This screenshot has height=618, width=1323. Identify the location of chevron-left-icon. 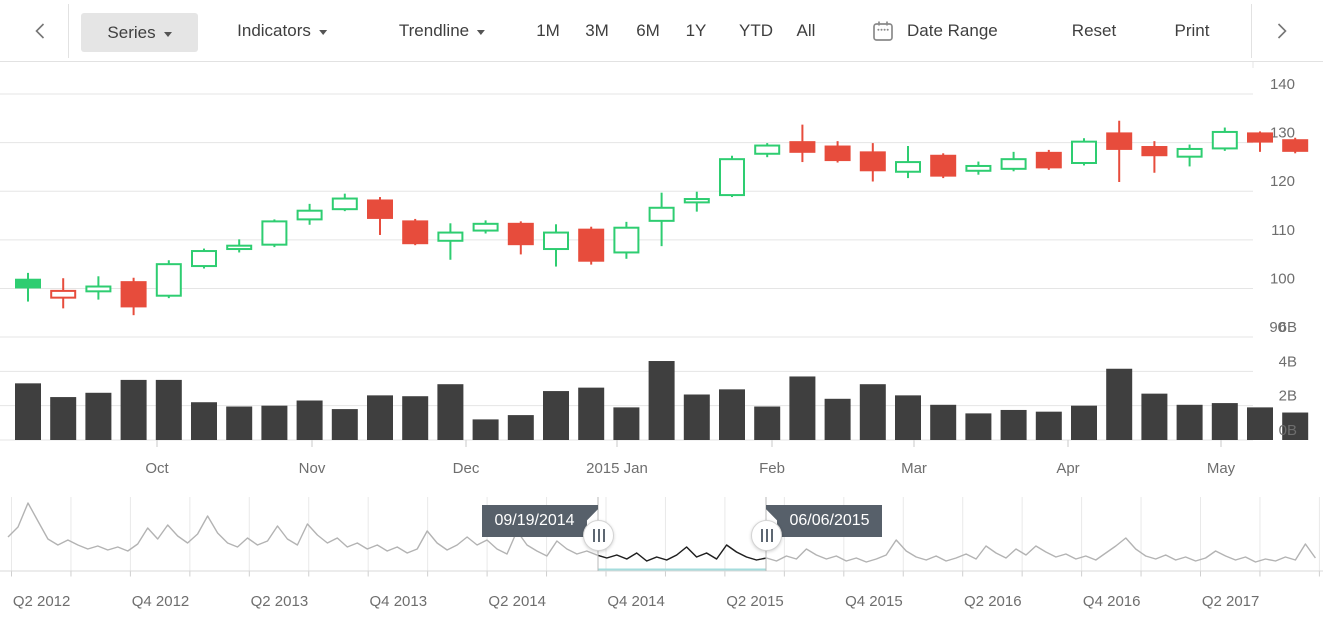
(40, 31).